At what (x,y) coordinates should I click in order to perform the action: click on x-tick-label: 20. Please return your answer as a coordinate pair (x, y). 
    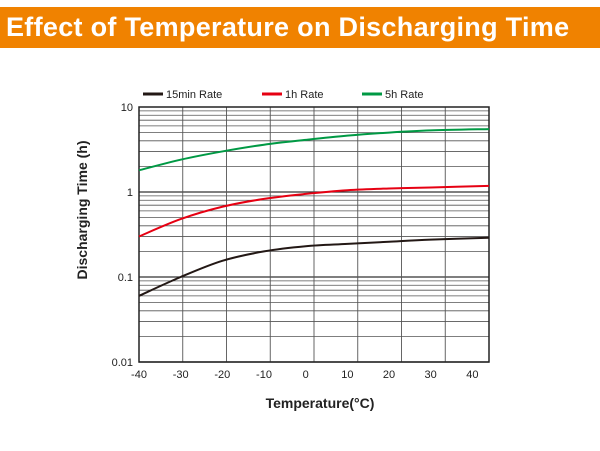
    Looking at the image, I should click on (389, 375).